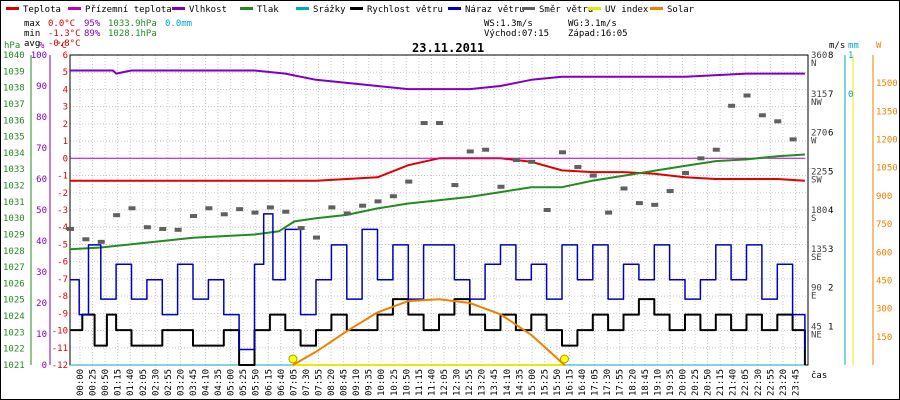 This screenshot has height=400, width=900. I want to click on tick-pct-5: 50, so click(41, 211).